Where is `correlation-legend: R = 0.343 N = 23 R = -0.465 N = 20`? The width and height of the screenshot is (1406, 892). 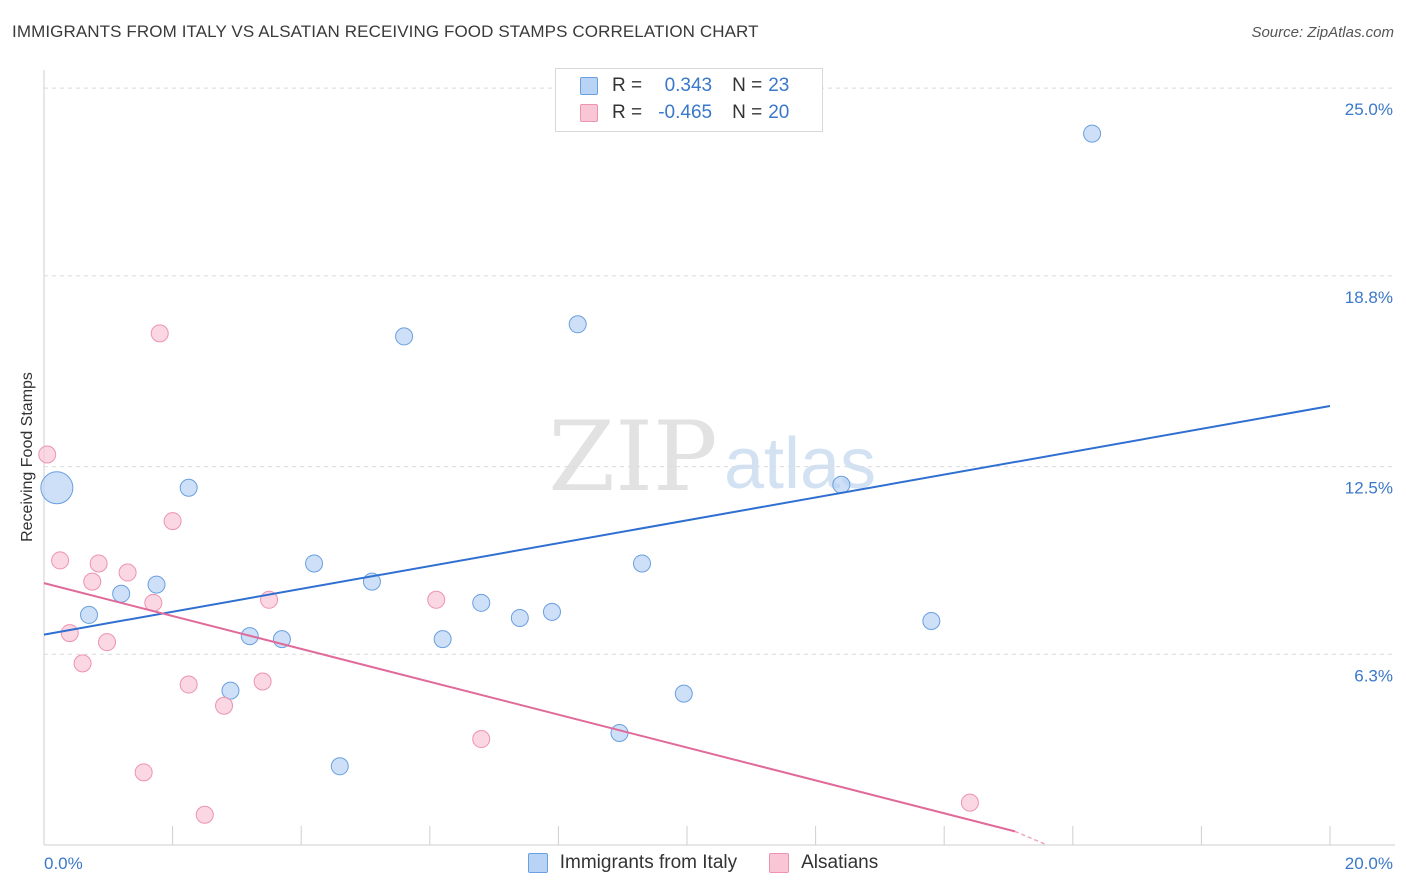
correlation-legend: R = 0.343 N = 23 R = -0.465 N = 20 is located at coordinates (689, 100).